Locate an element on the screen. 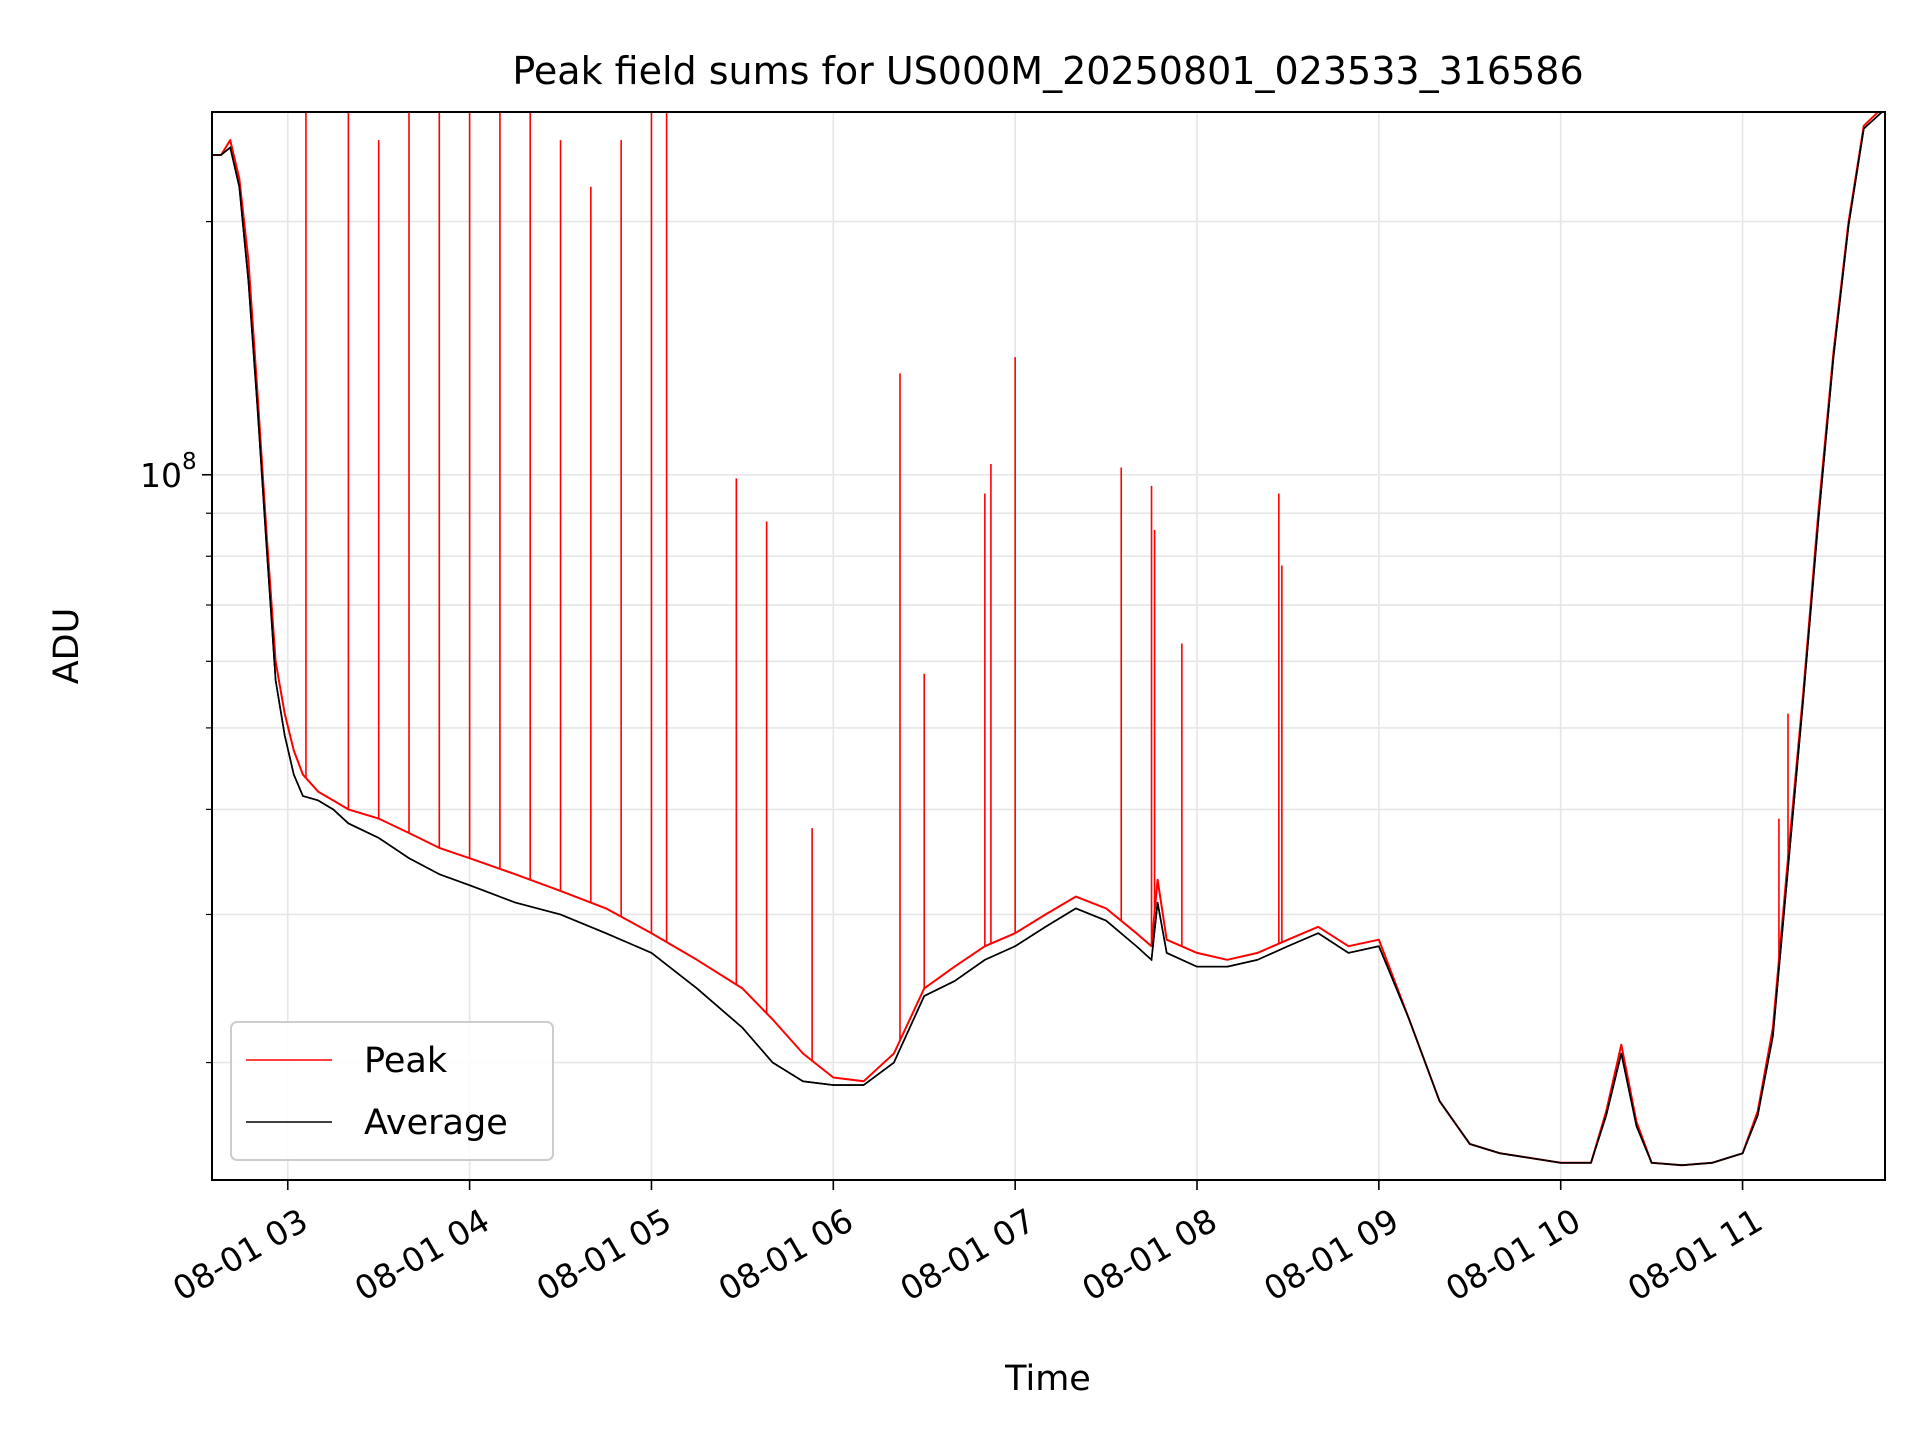  legend-label-average: Average is located at coordinates (436, 1123).